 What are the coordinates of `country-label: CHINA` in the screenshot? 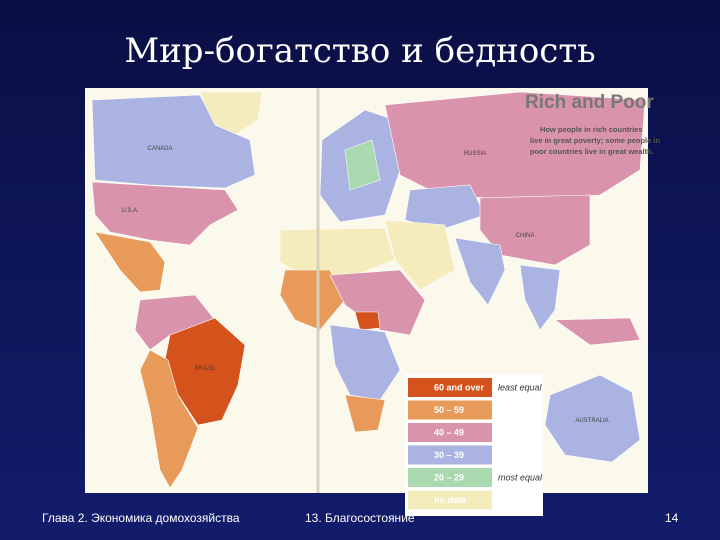 It's located at (525, 236).